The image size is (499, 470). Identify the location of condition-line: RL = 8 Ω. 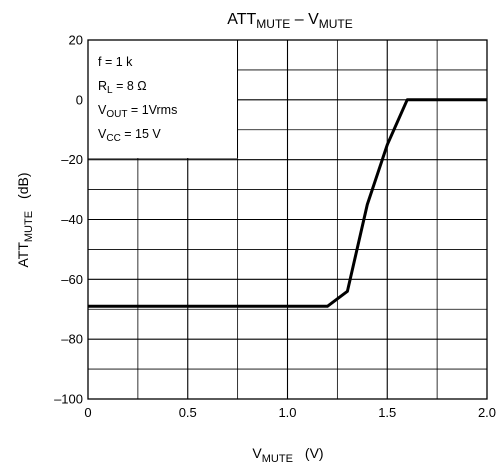
(122, 87).